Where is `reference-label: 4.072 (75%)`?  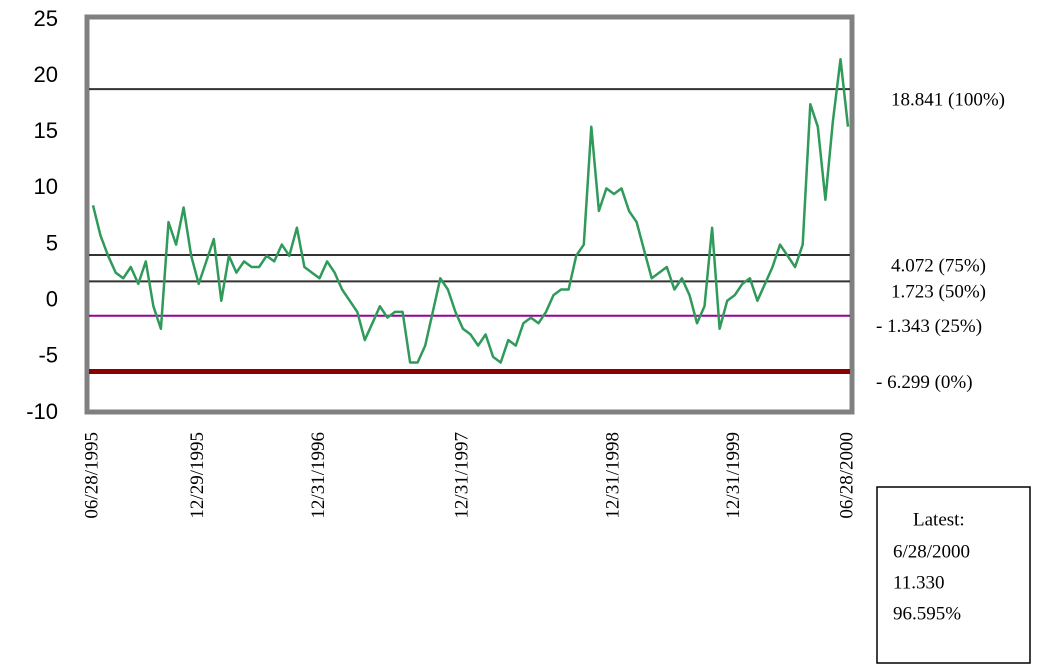 reference-label: 4.072 (75%) is located at coordinates (938, 265).